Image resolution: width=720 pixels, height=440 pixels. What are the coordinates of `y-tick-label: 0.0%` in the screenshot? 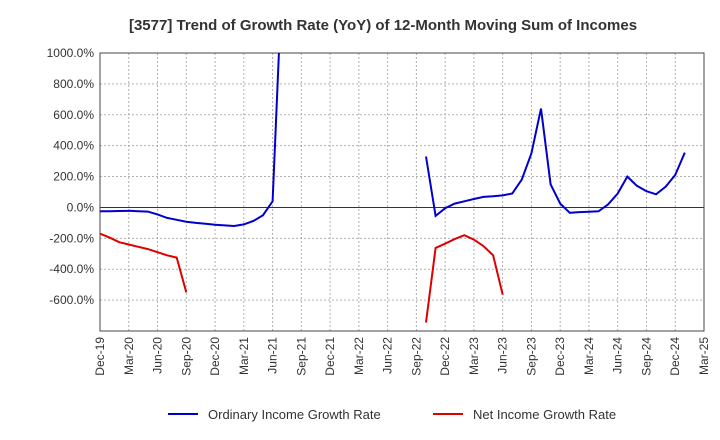 It's located at (81, 207).